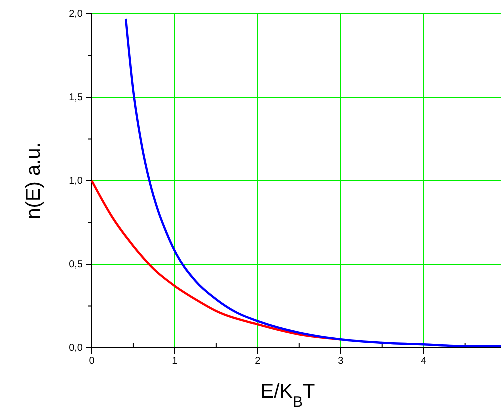 The height and width of the screenshot is (408, 501). What do you see at coordinates (76, 98) in the screenshot?
I see `y-tick-label: 1,5` at bounding box center [76, 98].